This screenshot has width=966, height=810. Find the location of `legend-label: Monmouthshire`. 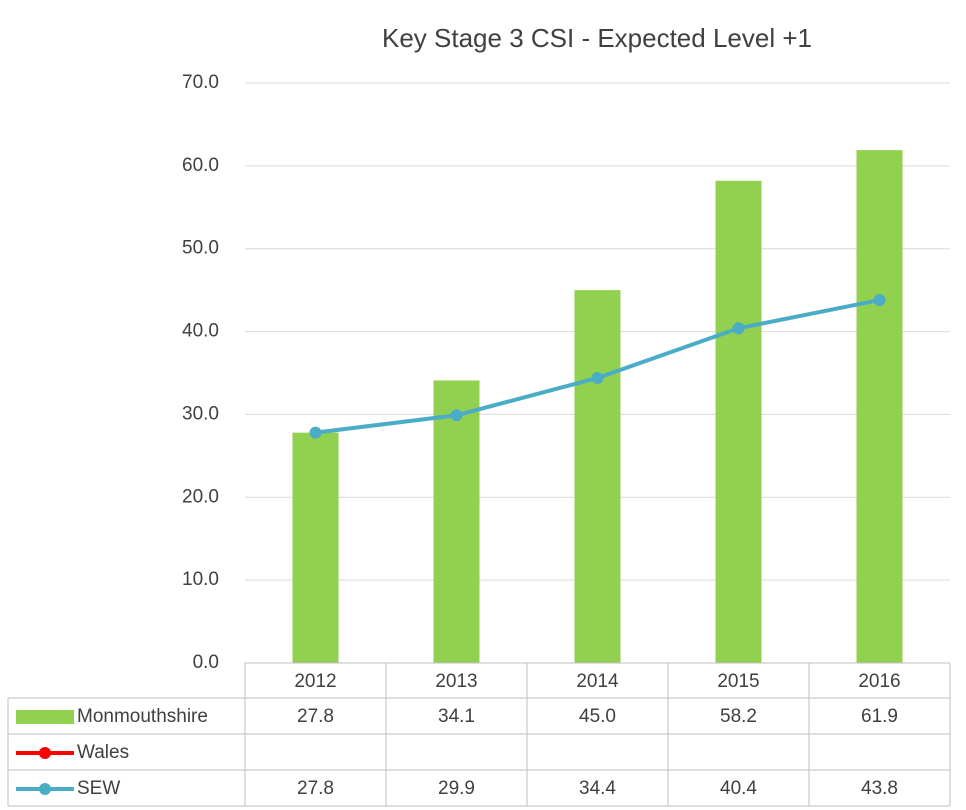

legend-label: Monmouthshire is located at coordinates (142, 716).